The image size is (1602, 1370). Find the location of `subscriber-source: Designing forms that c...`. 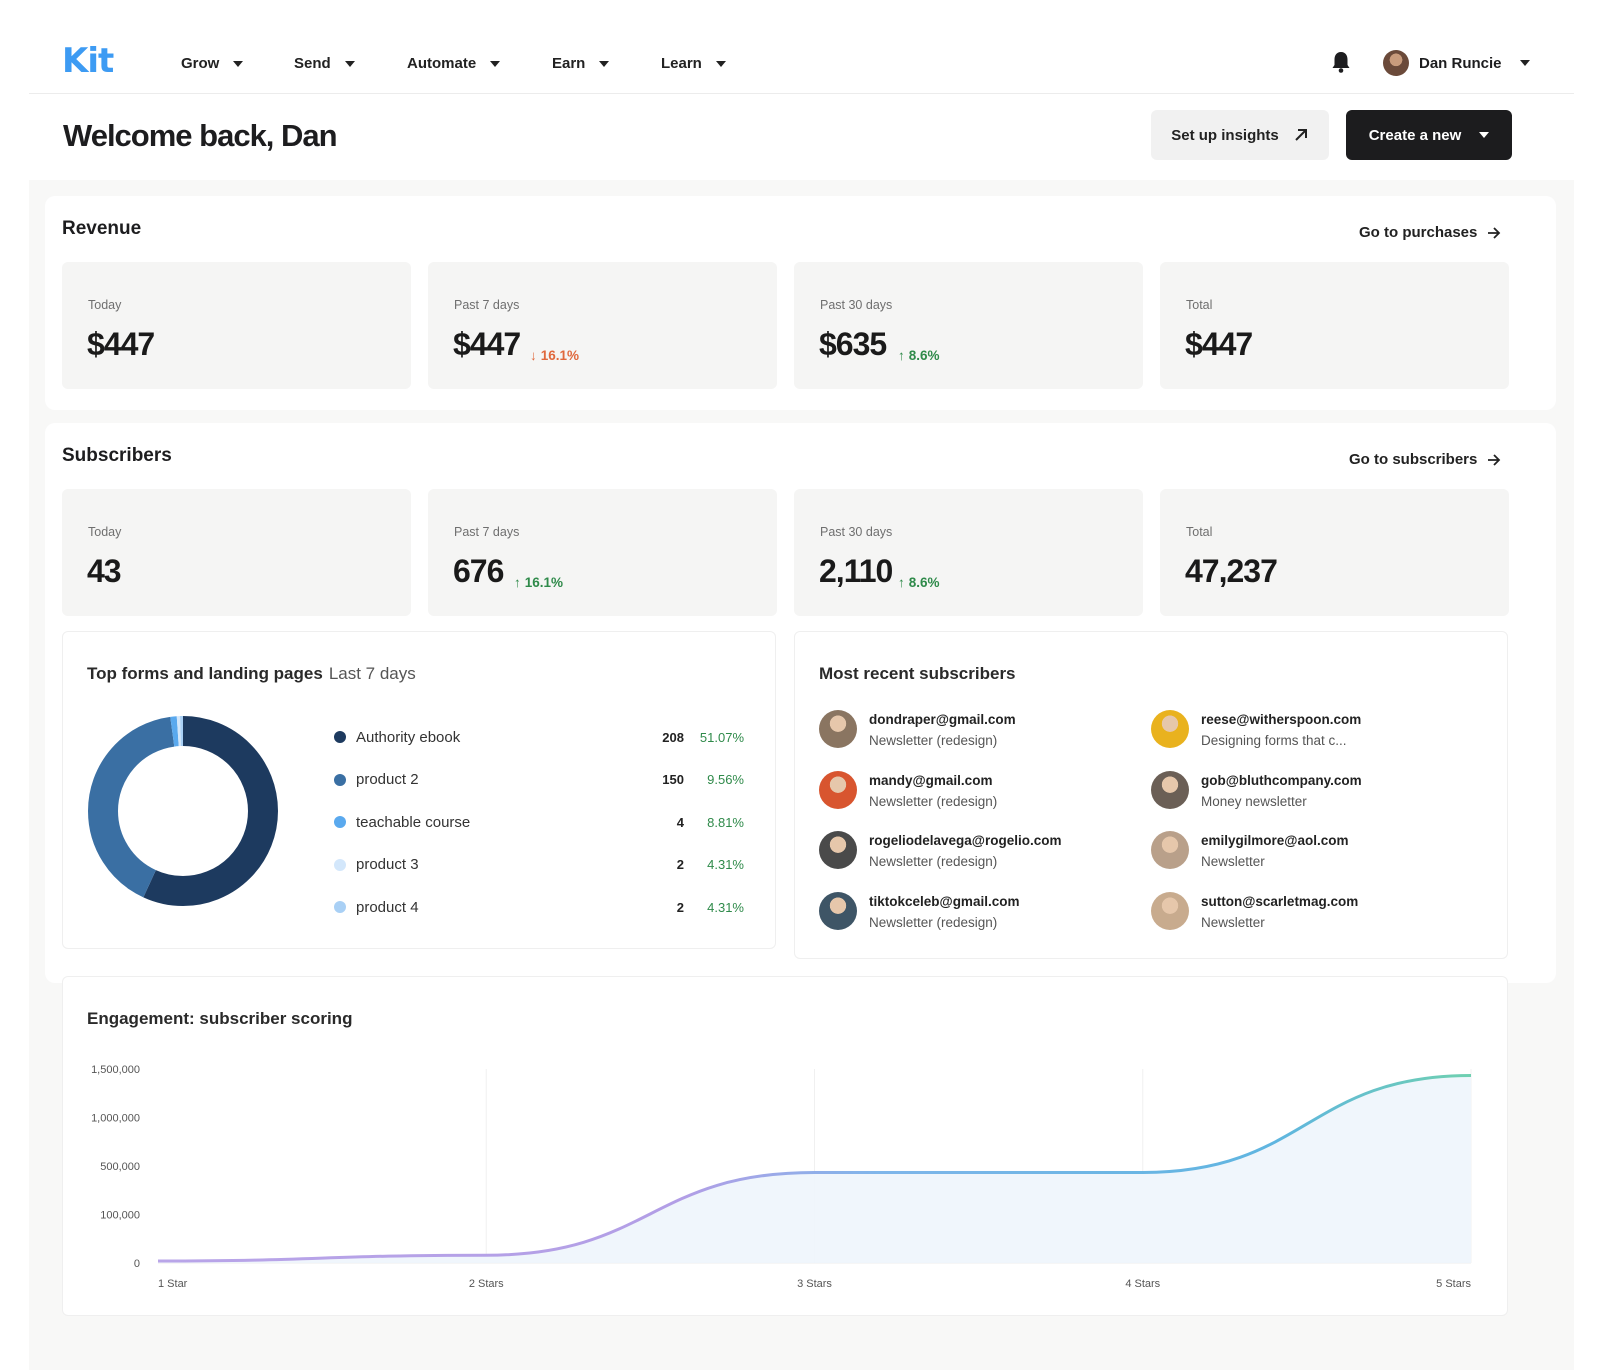

subscriber-source: Designing forms that c... is located at coordinates (1274, 740).